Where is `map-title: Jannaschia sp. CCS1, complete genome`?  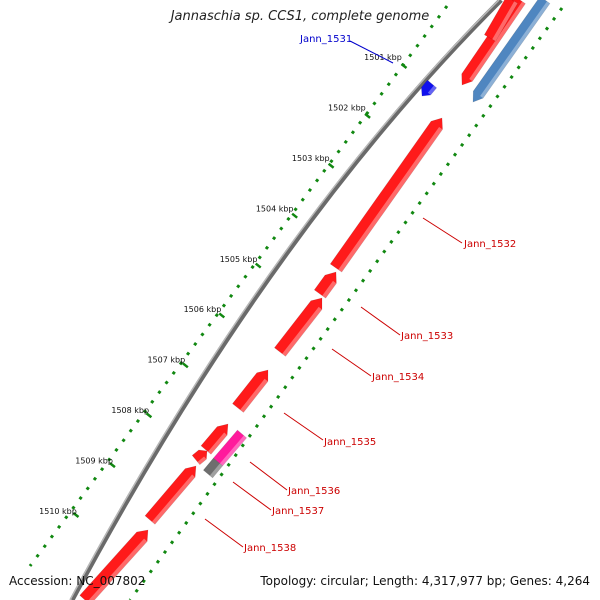
map-title: Jannaschia sp. CCS1, complete genome is located at coordinates (300, 16).